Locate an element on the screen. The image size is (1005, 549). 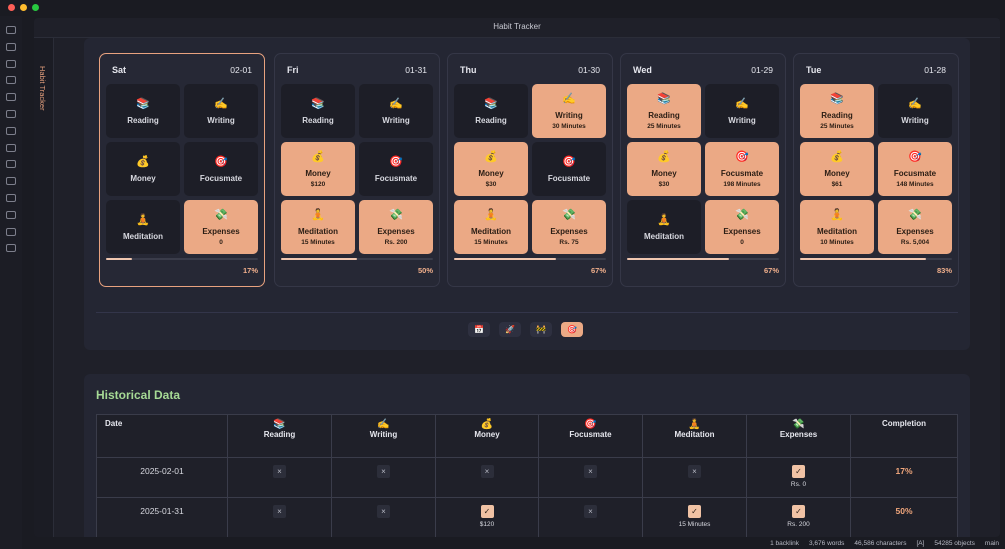
status-item: 54285 objects is located at coordinates (954, 543).